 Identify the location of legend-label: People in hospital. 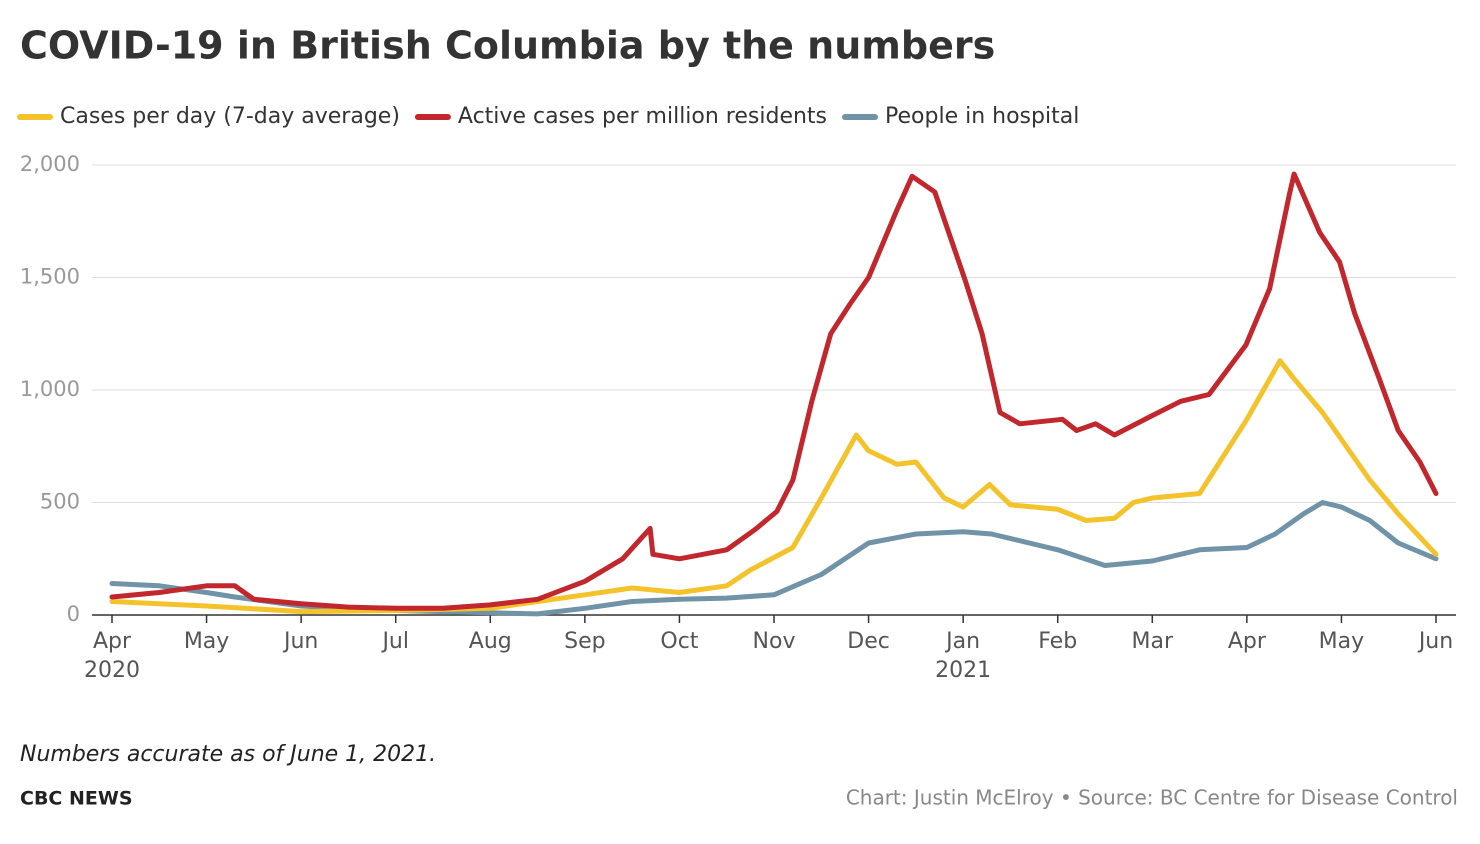
(982, 116).